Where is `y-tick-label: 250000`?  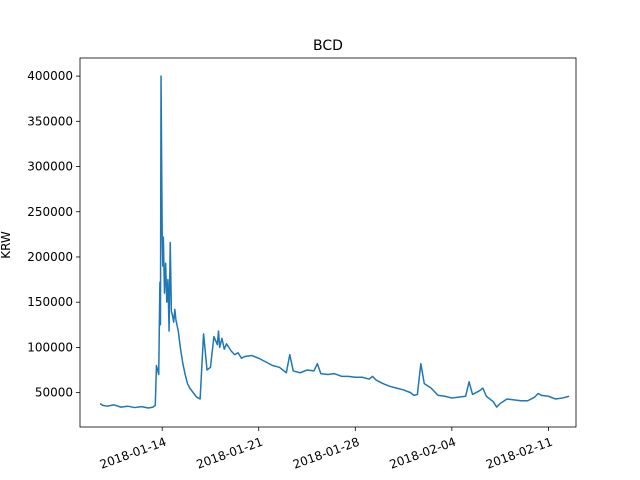
y-tick-label: 250000 is located at coordinates (50, 212).